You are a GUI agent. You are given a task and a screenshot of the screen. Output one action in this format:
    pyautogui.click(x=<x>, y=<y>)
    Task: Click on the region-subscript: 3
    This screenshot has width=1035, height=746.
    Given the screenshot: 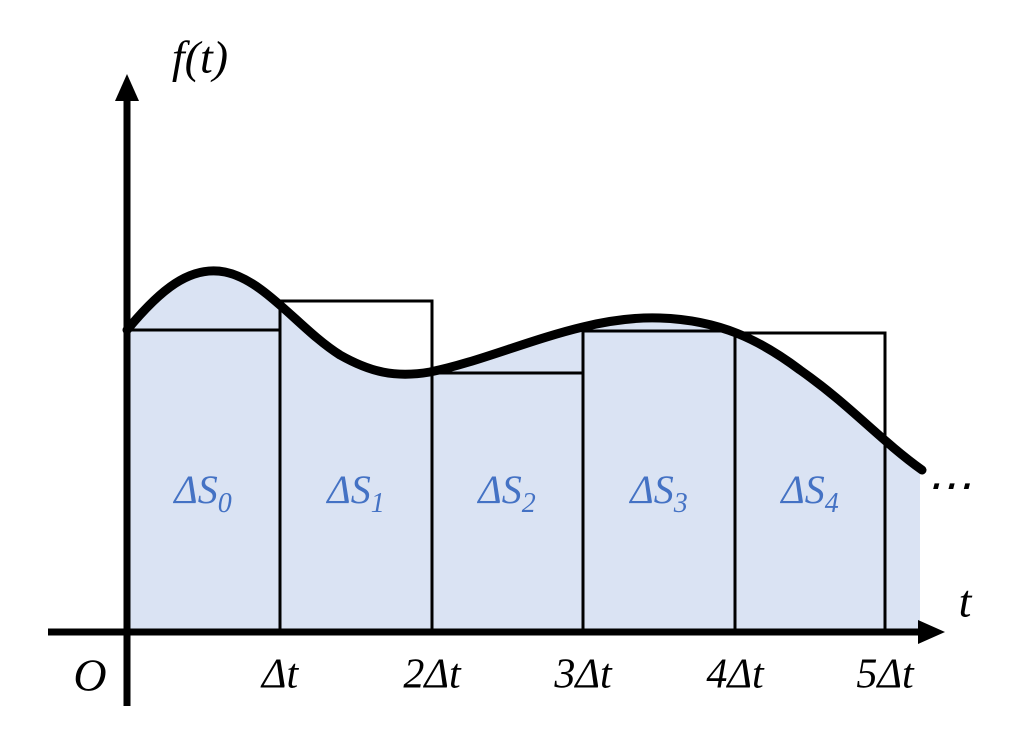 What is the action you would take?
    pyautogui.click(x=680, y=503)
    